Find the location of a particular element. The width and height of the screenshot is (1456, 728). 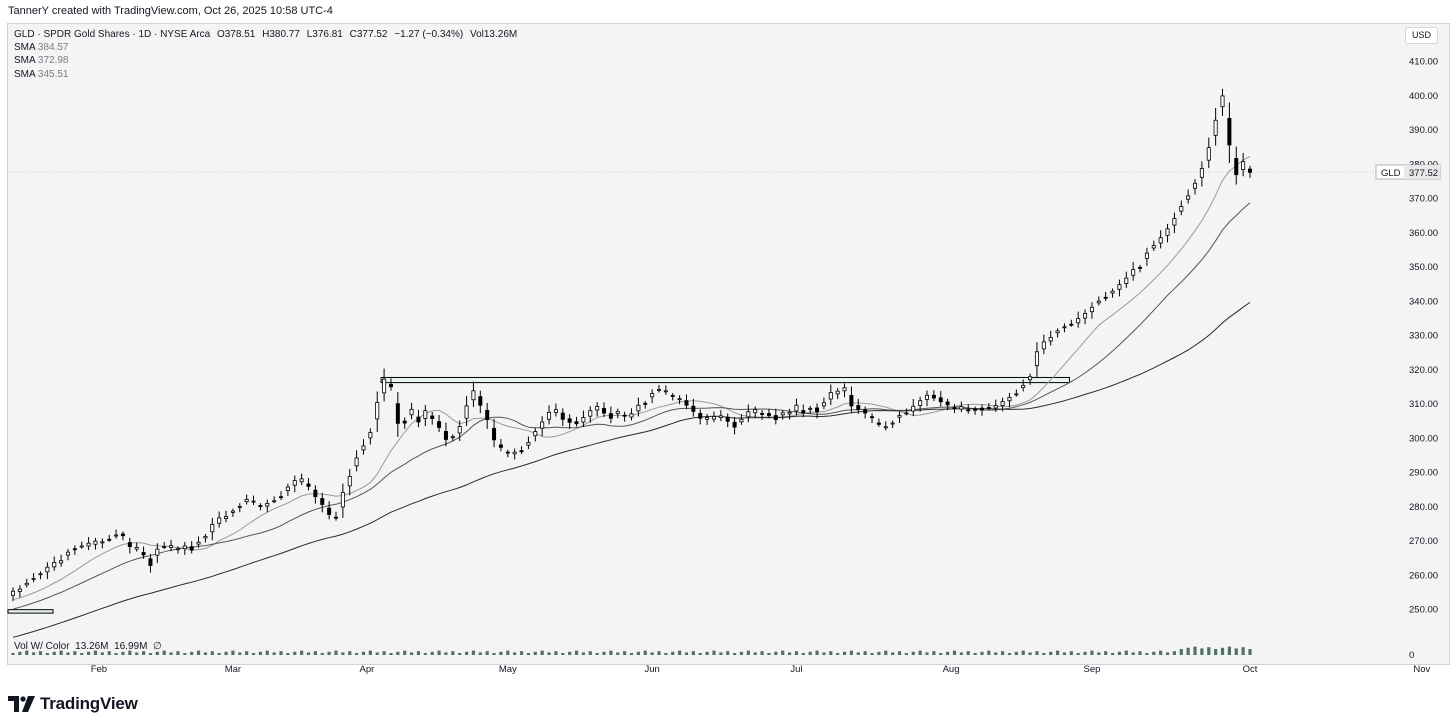

sma-legend-row: SMA 372.98 is located at coordinates (41, 61).